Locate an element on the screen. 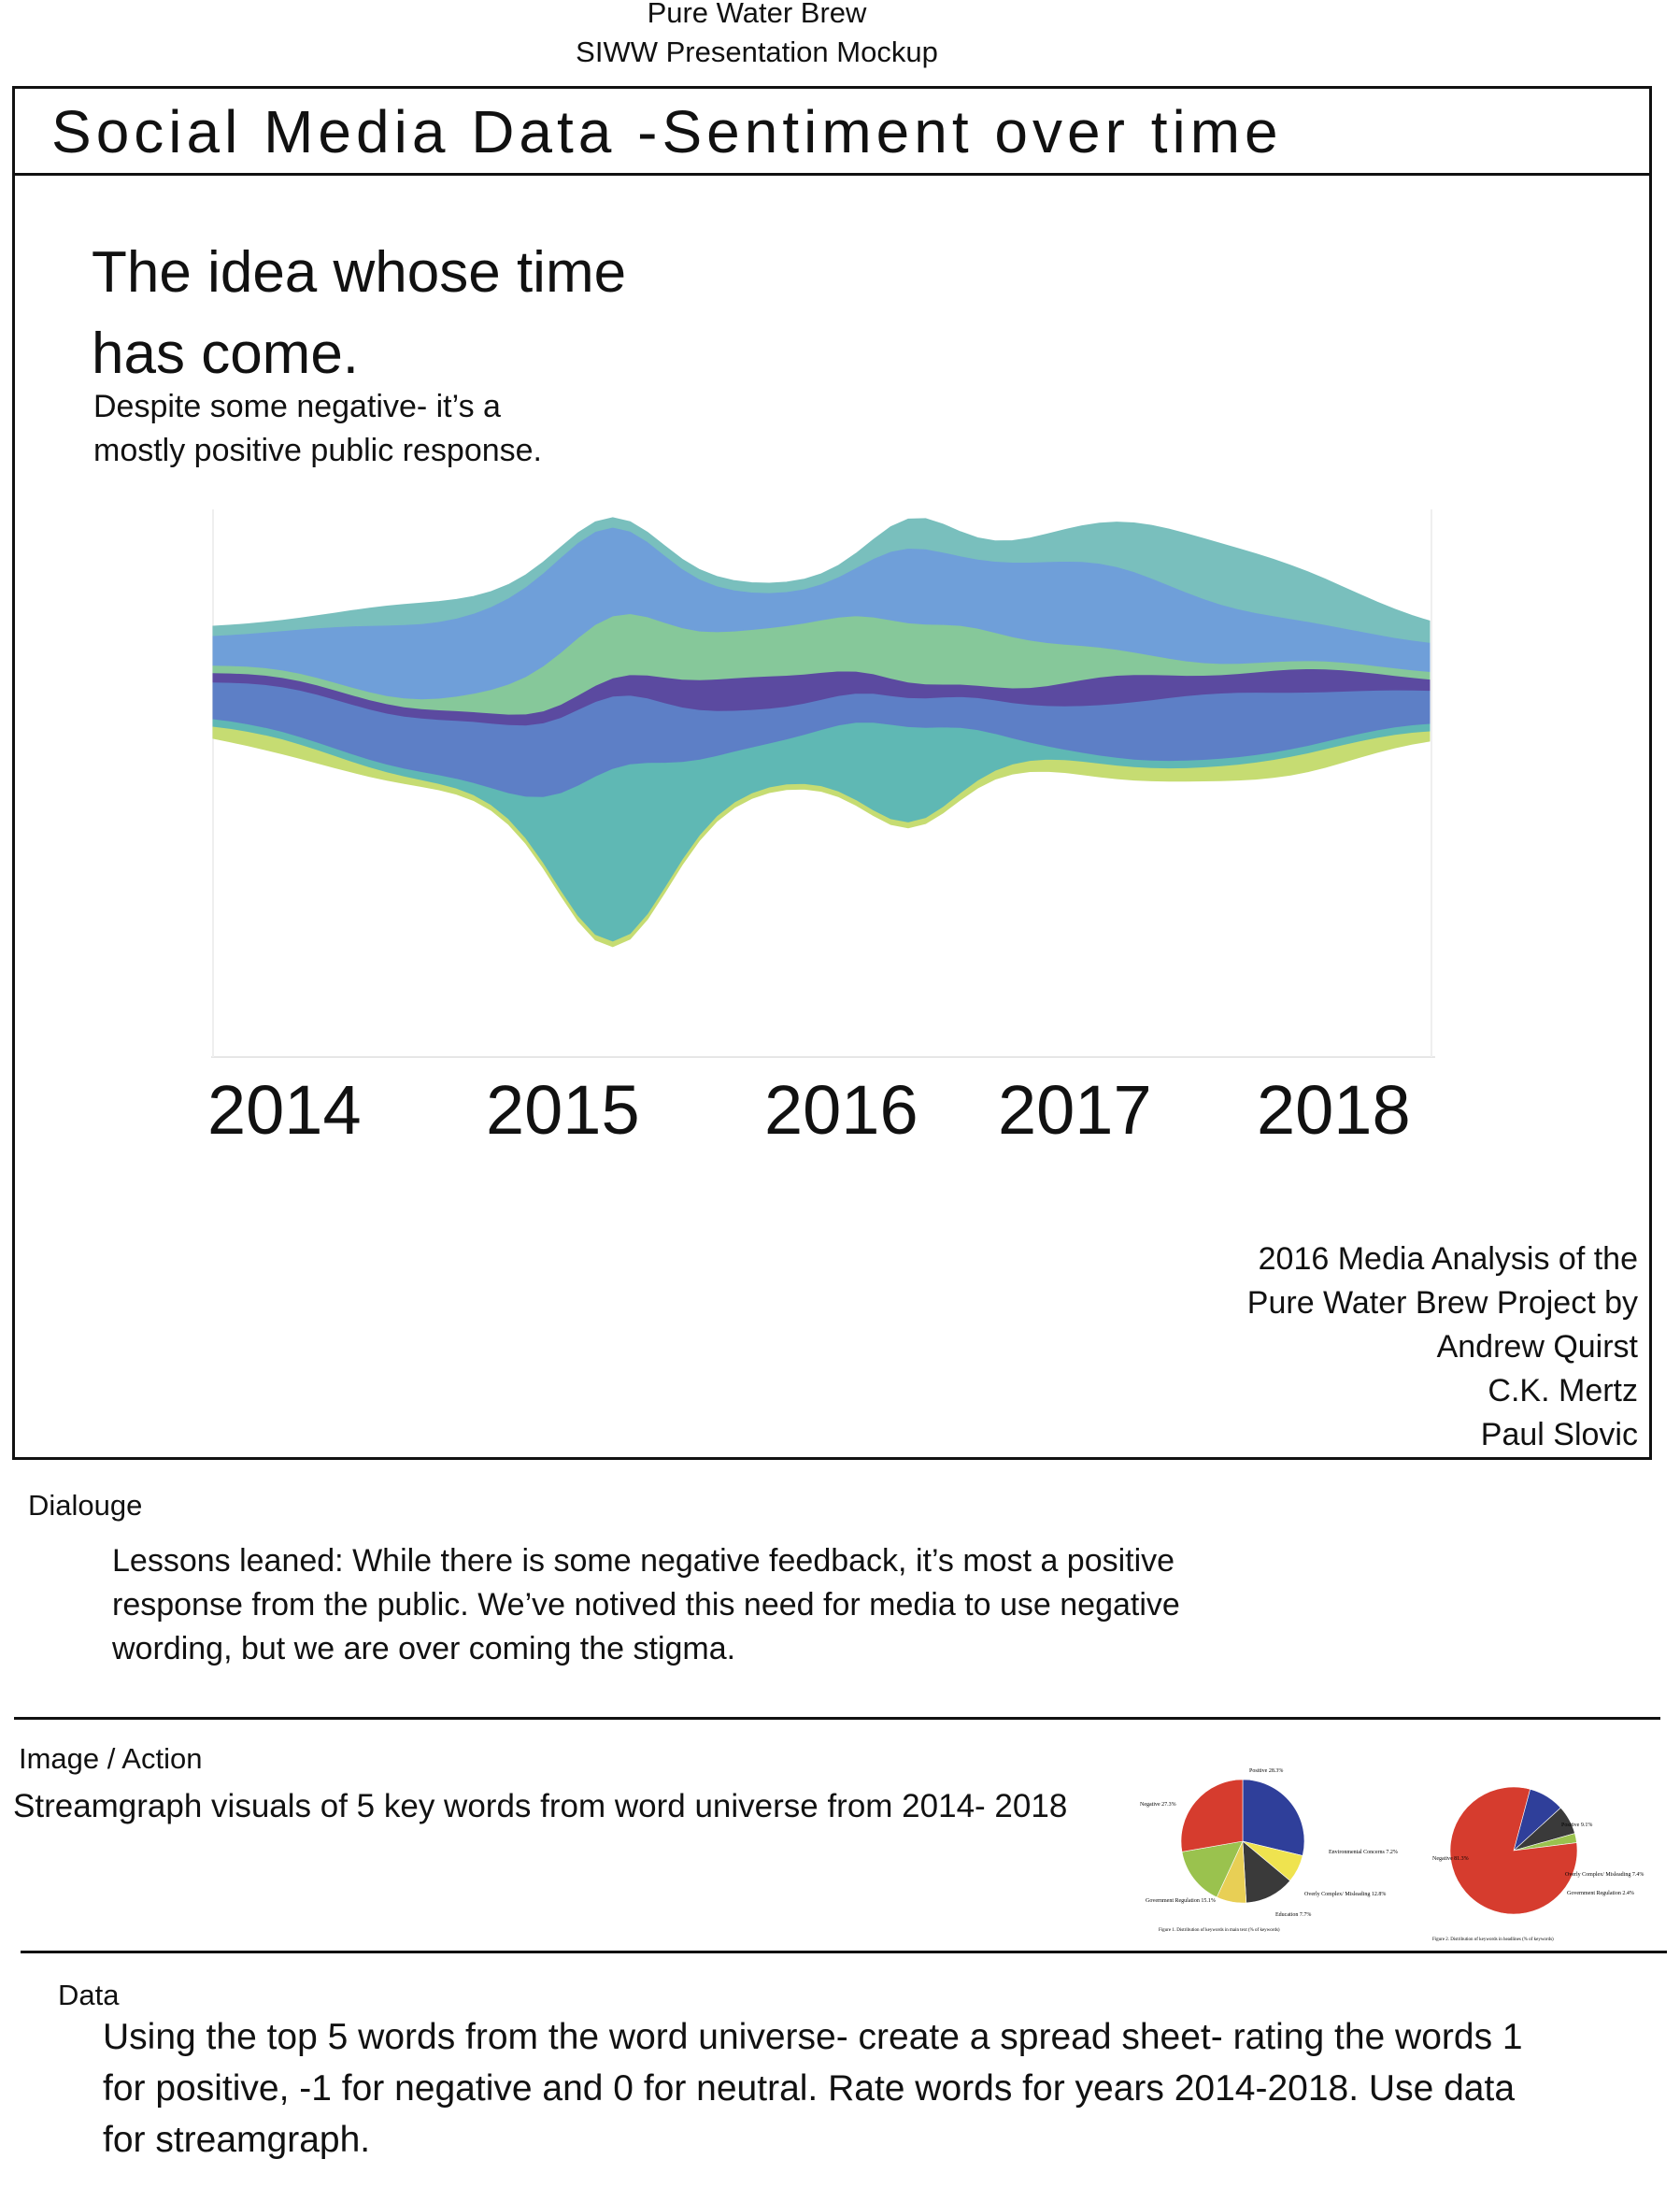 The height and width of the screenshot is (2202, 1680). x-tick-2017: 2017 is located at coordinates (1075, 1110).